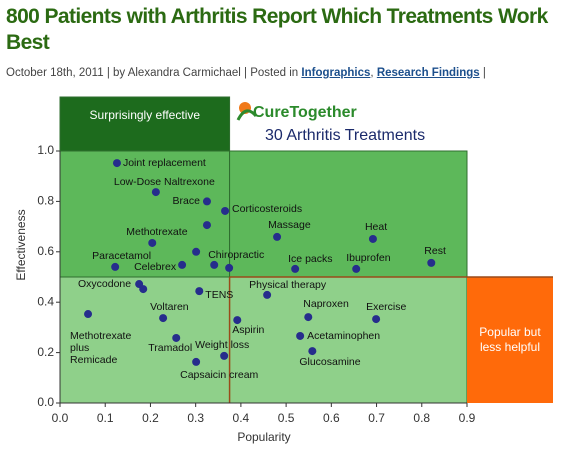 This screenshot has height=452, width=564. What do you see at coordinates (248, 330) in the screenshot?
I see `point-label: Aspirin` at bounding box center [248, 330].